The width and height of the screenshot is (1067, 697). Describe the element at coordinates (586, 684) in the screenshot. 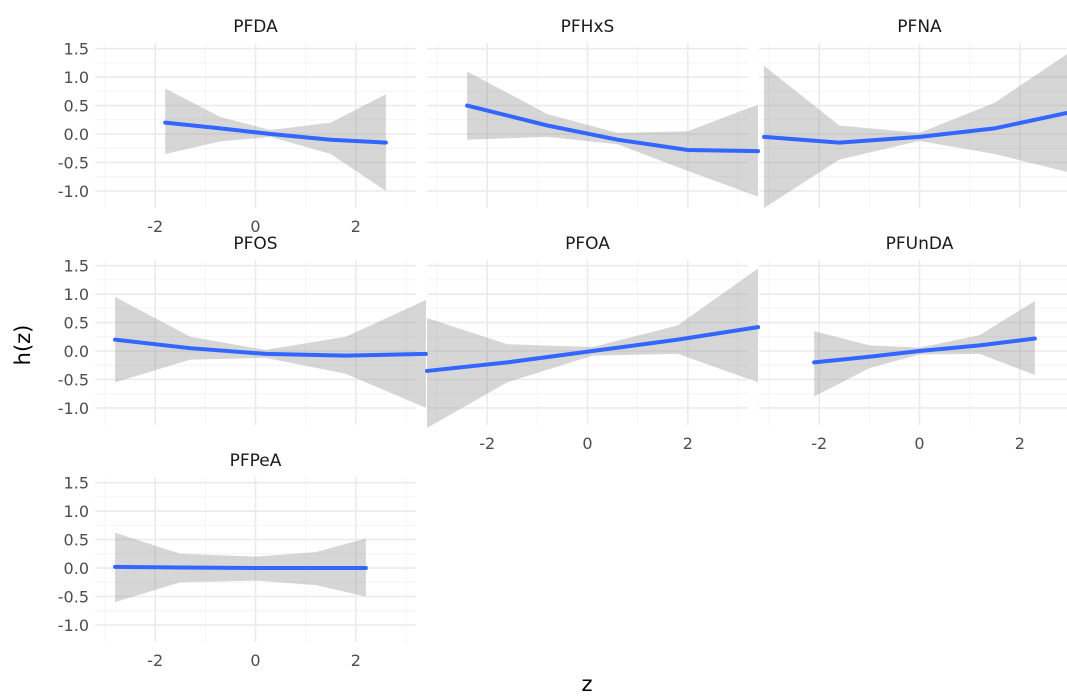

I see `x-axis-title: z` at that location.